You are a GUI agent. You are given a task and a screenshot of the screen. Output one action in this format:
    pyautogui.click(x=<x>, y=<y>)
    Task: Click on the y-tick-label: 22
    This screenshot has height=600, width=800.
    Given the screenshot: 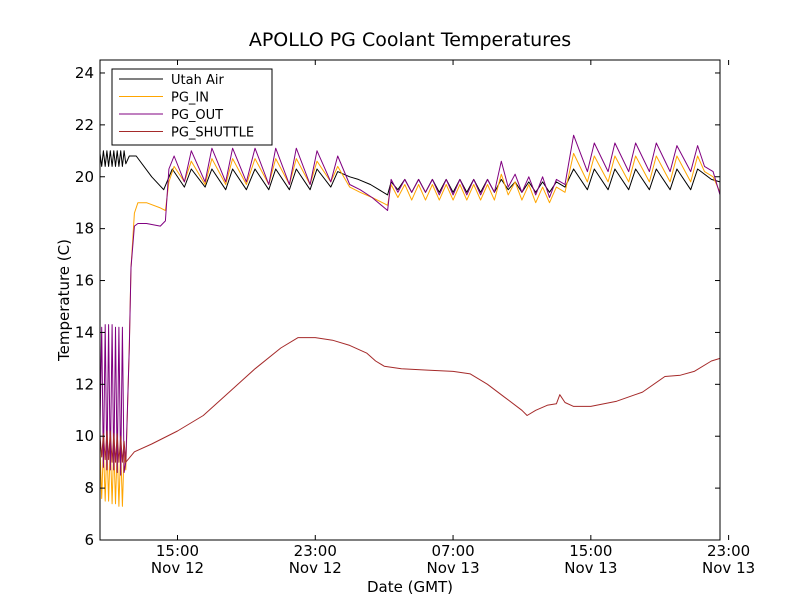 What is the action you would take?
    pyautogui.click(x=84, y=125)
    